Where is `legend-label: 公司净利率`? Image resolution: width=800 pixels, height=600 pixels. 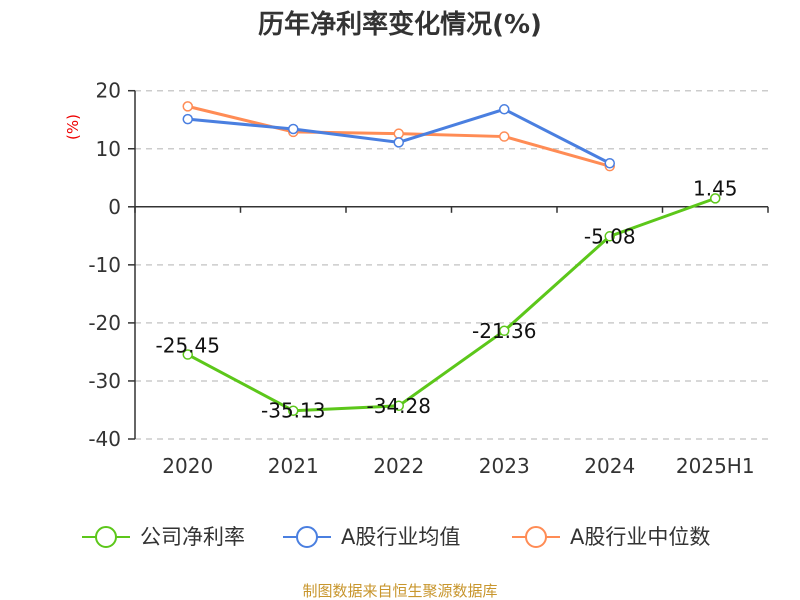 legend-label: 公司净利率 is located at coordinates (192, 537).